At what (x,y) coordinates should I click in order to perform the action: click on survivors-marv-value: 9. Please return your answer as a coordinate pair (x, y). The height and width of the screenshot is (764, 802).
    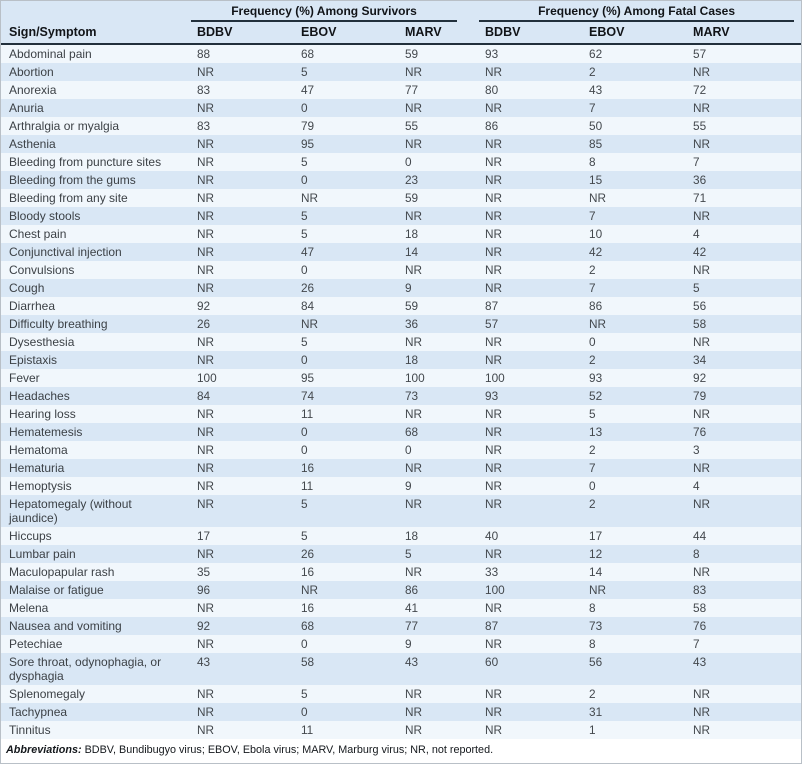
    Looking at the image, I should click on (408, 644).